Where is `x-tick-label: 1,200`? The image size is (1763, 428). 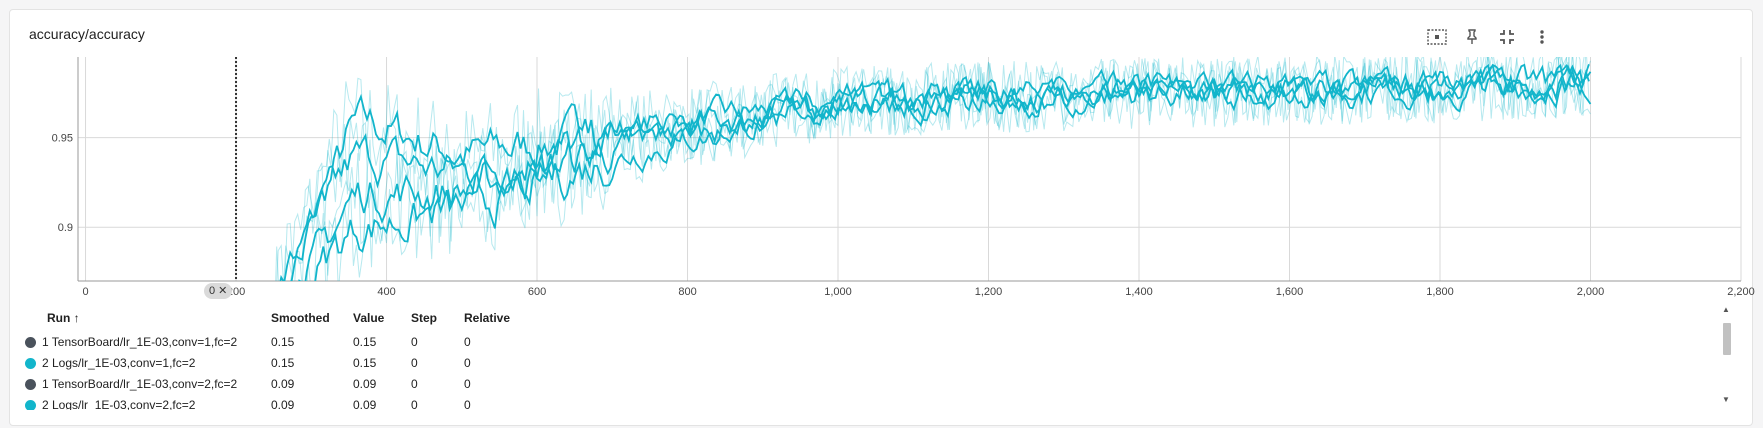 x-tick-label: 1,200 is located at coordinates (989, 292).